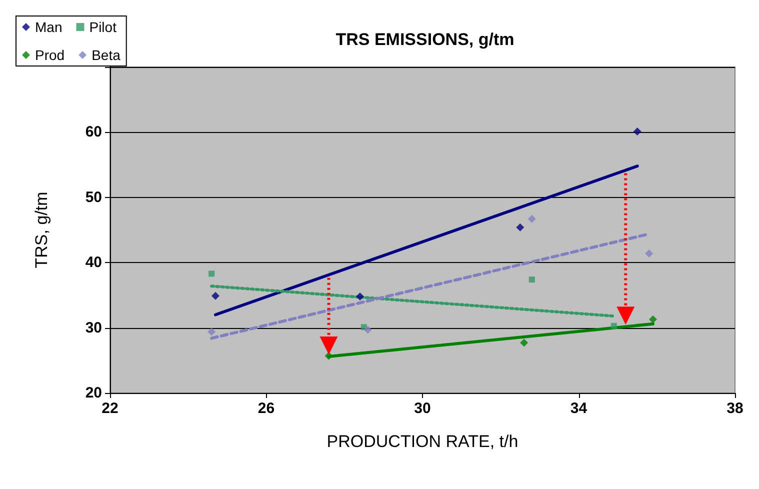 The image size is (759, 489). What do you see at coordinates (110, 408) in the screenshot?
I see `x-tick-label: 22` at bounding box center [110, 408].